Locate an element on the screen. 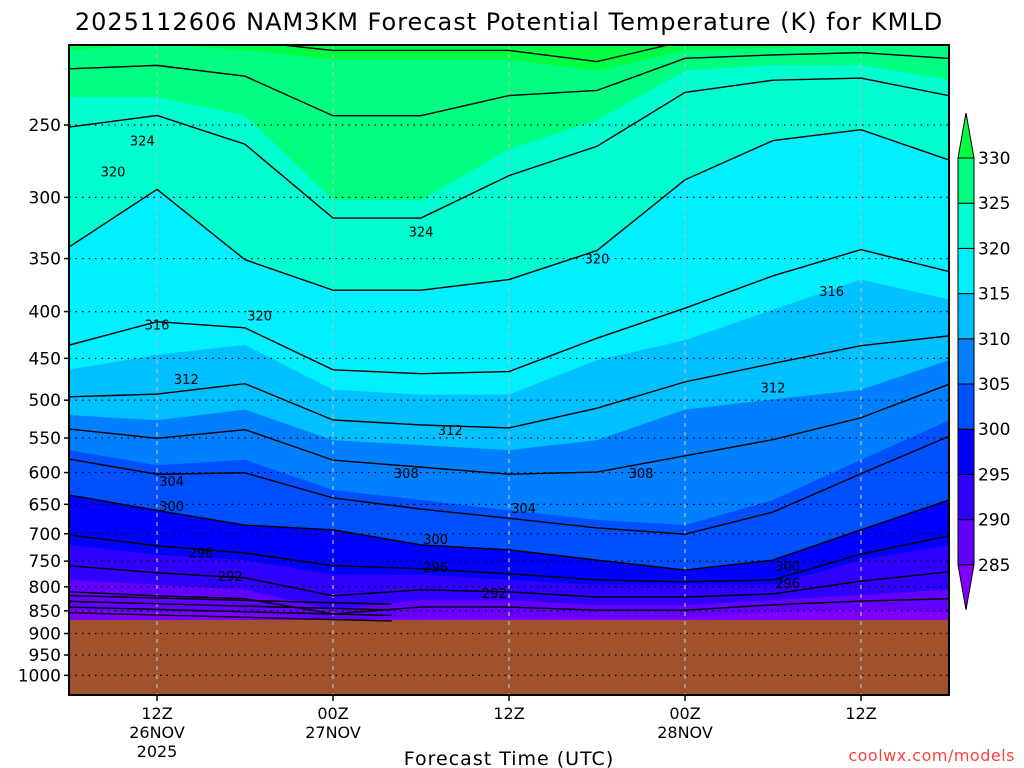 The image size is (1024, 768). y-tick-label: 500 is located at coordinates (45, 401).